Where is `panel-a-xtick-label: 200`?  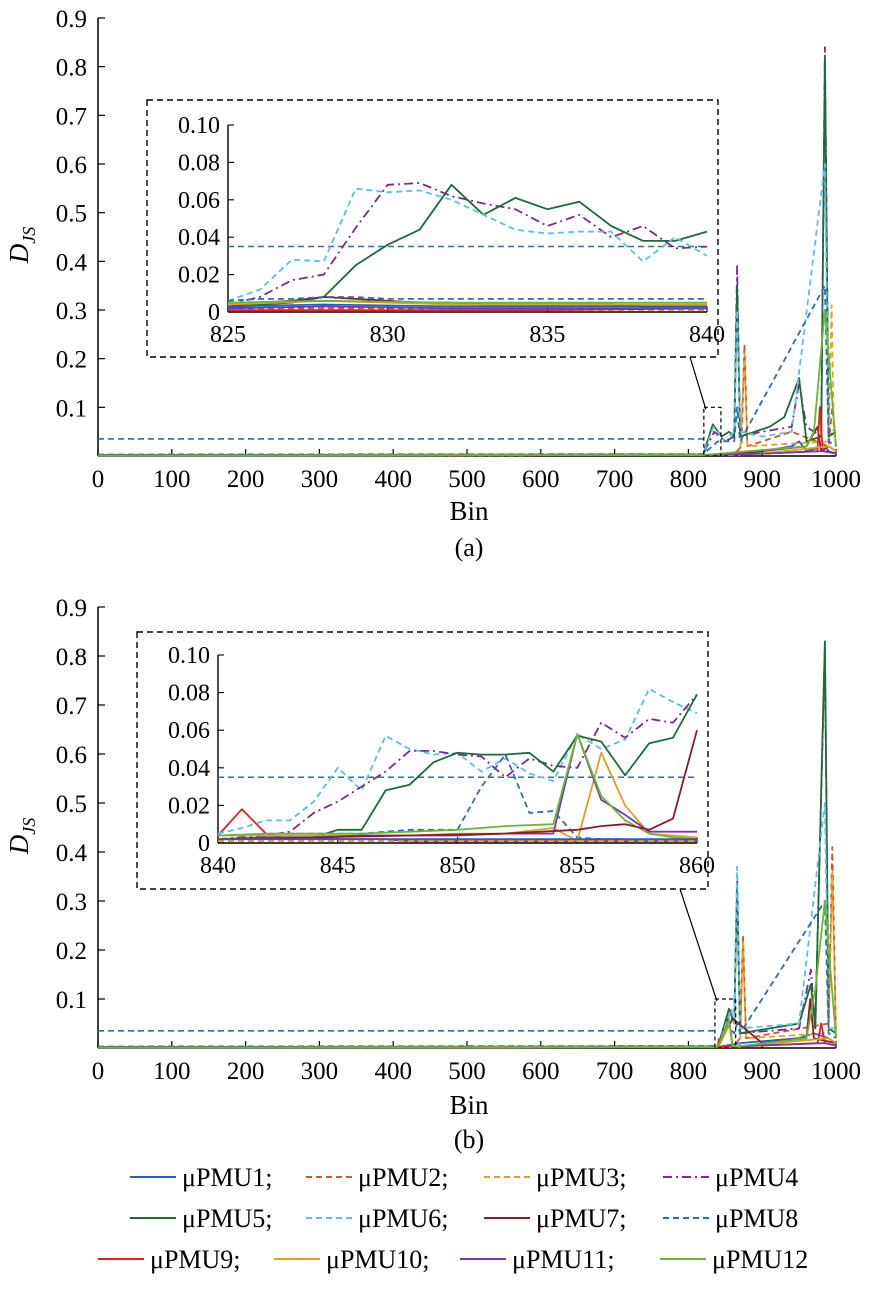
panel-a-xtick-label: 200 is located at coordinates (246, 479).